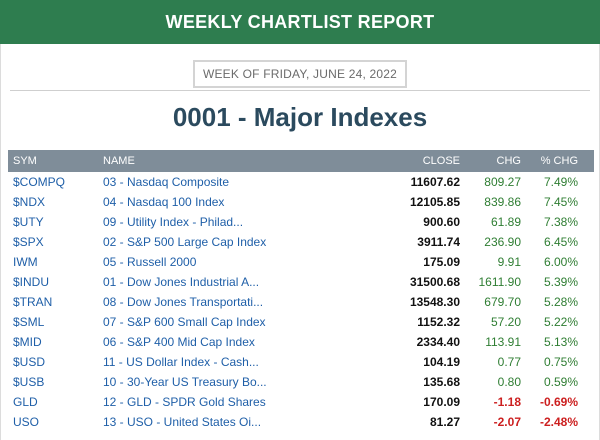  I want to click on change-value: 0.80, so click(509, 382).